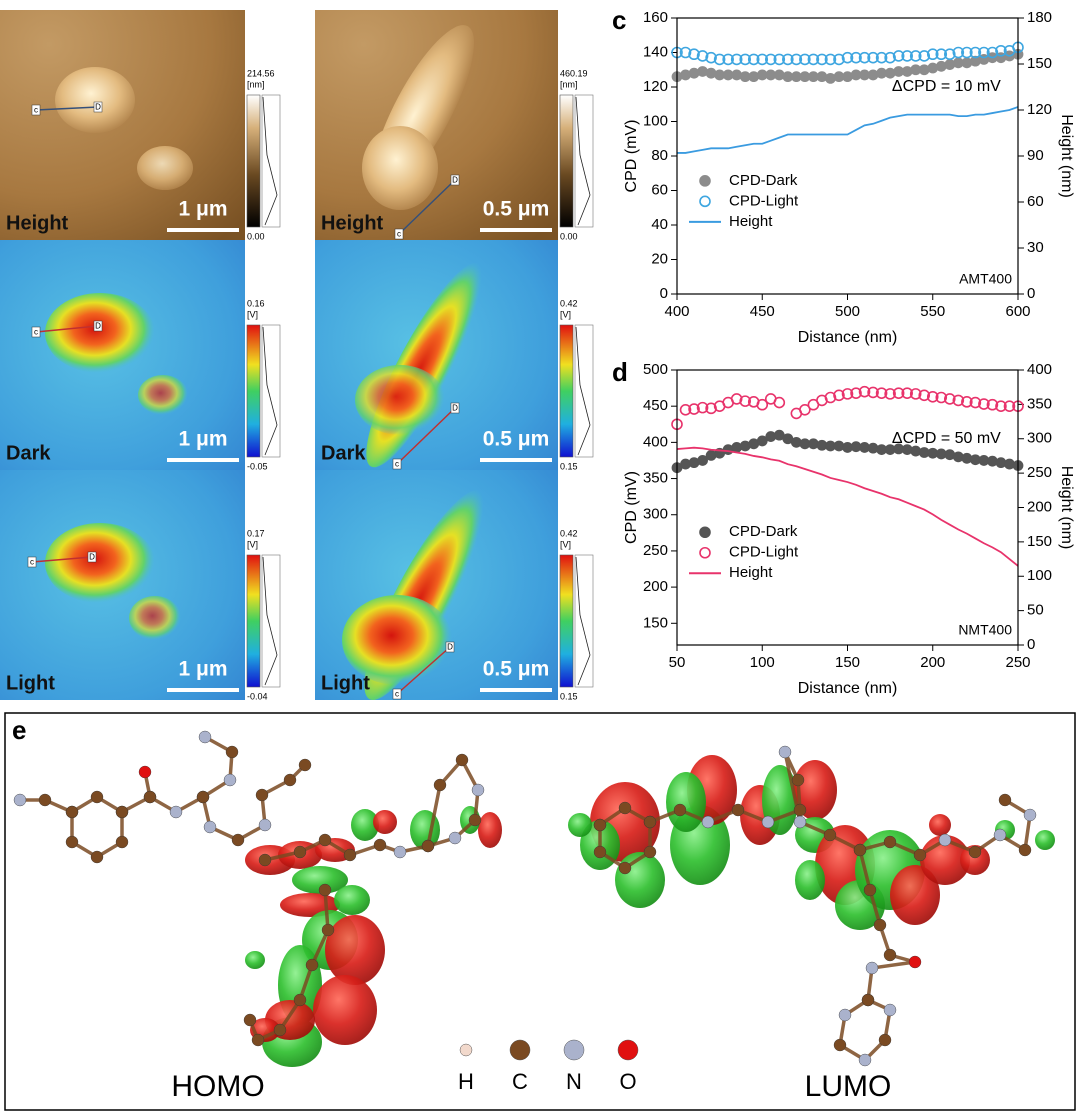 Image resolution: width=1080 pixels, height=1120 pixels. What do you see at coordinates (92, 557) in the screenshot?
I see `profile-marker-label: D` at bounding box center [92, 557].